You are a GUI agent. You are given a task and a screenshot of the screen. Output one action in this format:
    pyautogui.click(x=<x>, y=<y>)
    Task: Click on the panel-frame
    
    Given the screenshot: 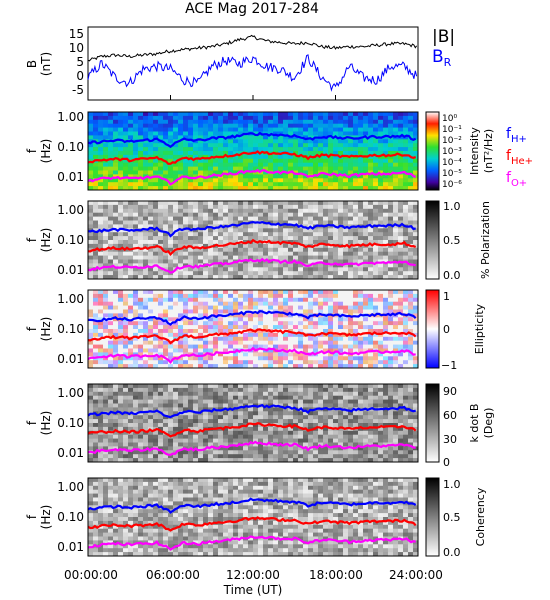 What is the action you would take?
    pyautogui.click(x=253, y=329)
    